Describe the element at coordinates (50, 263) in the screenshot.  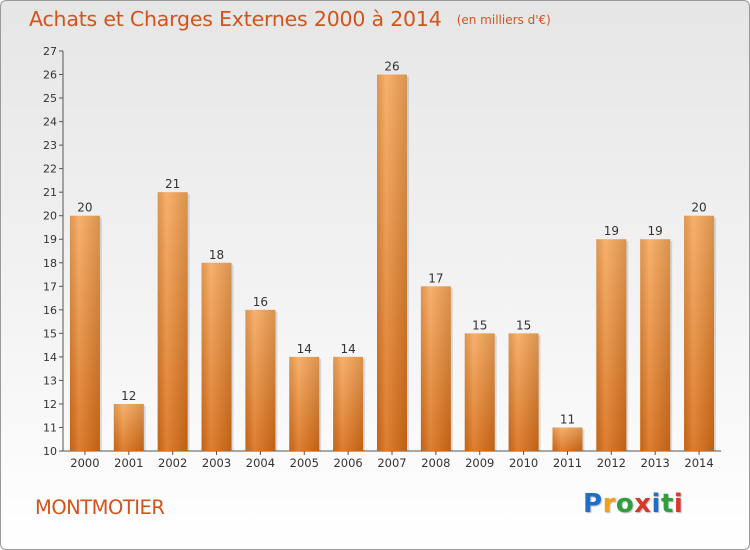
I see `y-tick-label: 18` at that location.